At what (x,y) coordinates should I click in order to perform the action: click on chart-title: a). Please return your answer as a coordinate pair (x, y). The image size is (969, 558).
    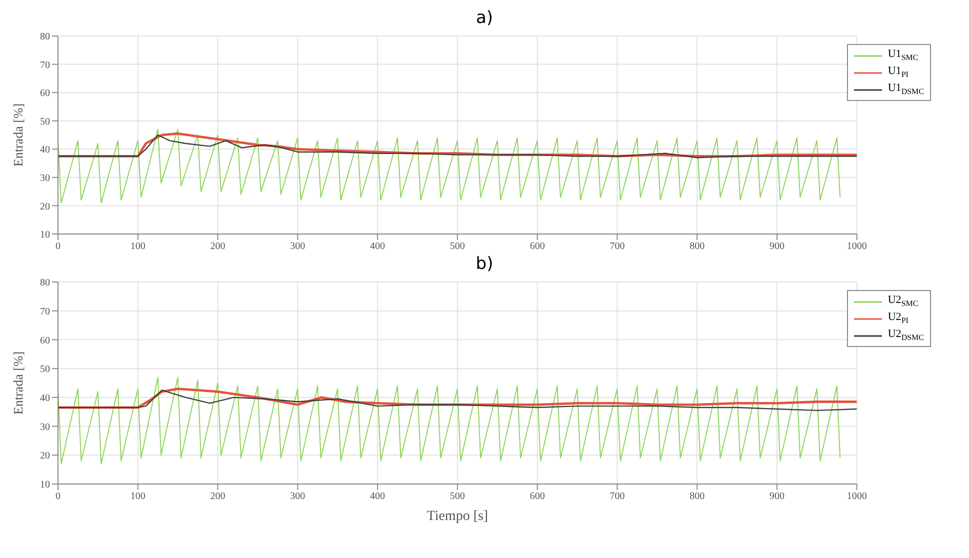
    Looking at the image, I should click on (484, 19).